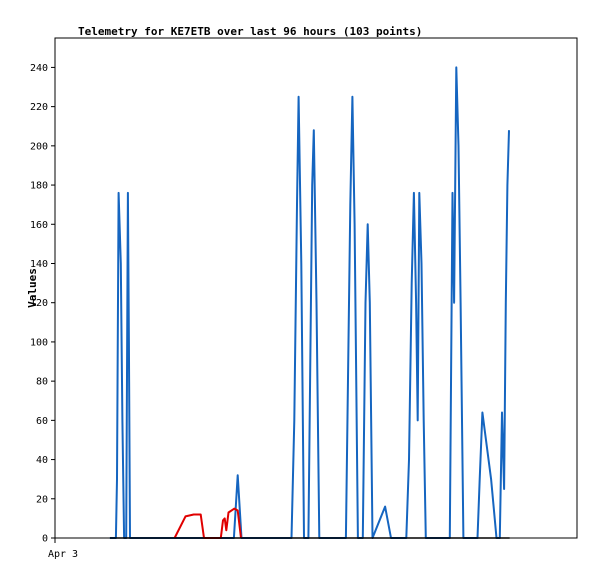  I want to click on y-axis: 0 20 40 60 80 100 120 140 160 180 200 220 240, so click(42, 304).